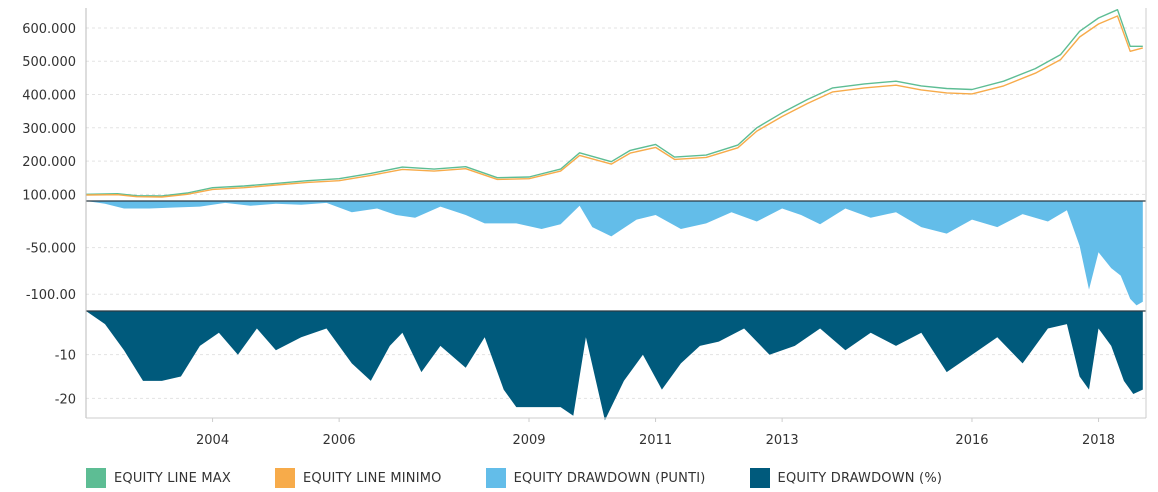 This screenshot has width=1158, height=492. What do you see at coordinates (65, 356) in the screenshot?
I see `y-tick-label-drawdown_pct: -10` at bounding box center [65, 356].